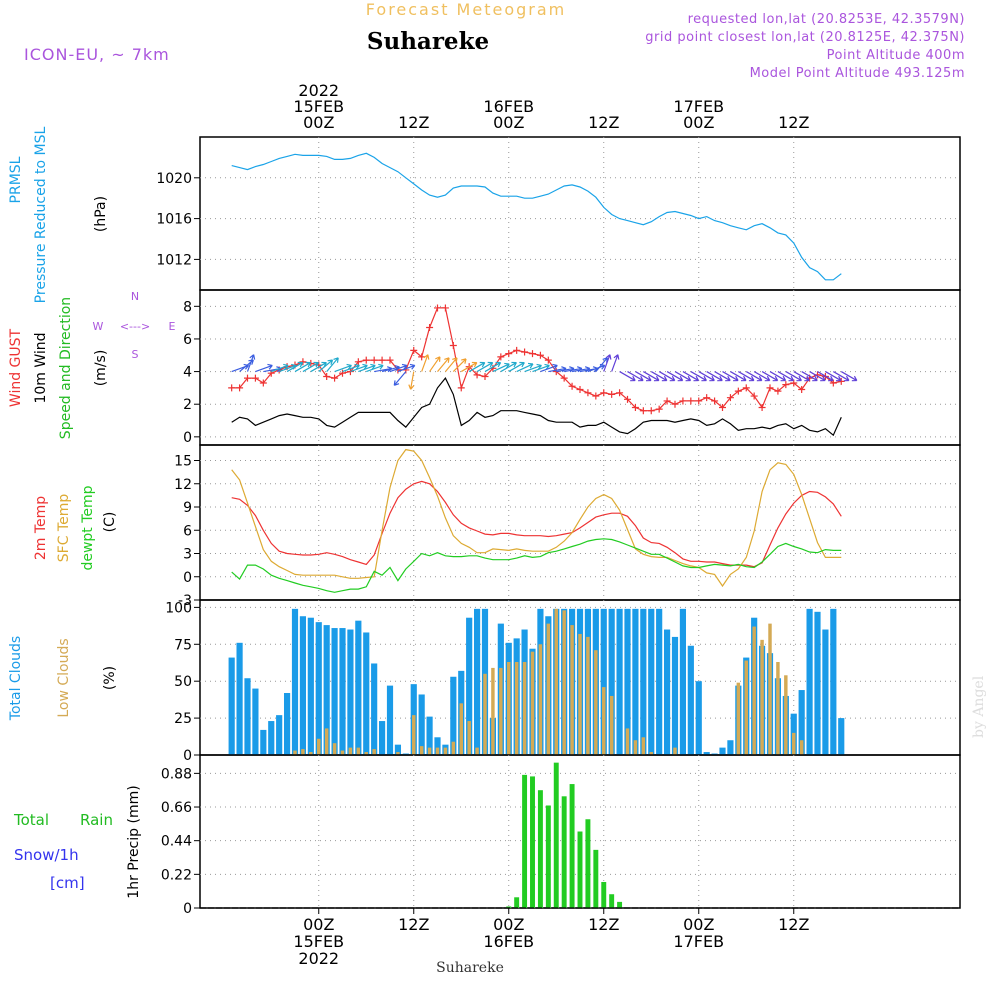 The image size is (1000, 1000). I want to click on requested-coords: requested lon,lat (20.8253E, 42.3579N), so click(826, 19).